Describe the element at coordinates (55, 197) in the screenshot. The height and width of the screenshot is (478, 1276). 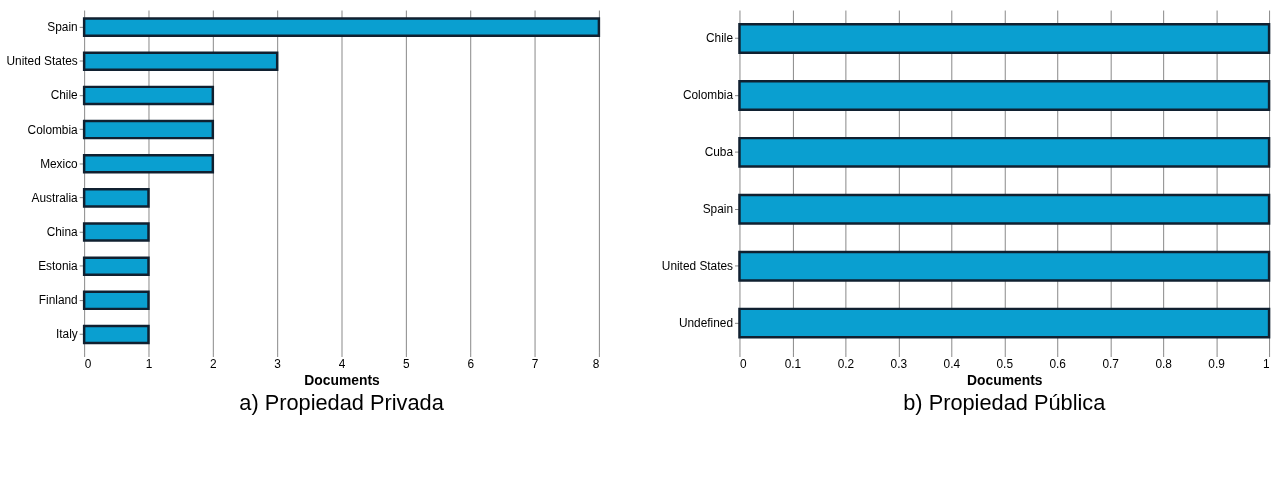
I see `y-tick-label: Australia` at that location.